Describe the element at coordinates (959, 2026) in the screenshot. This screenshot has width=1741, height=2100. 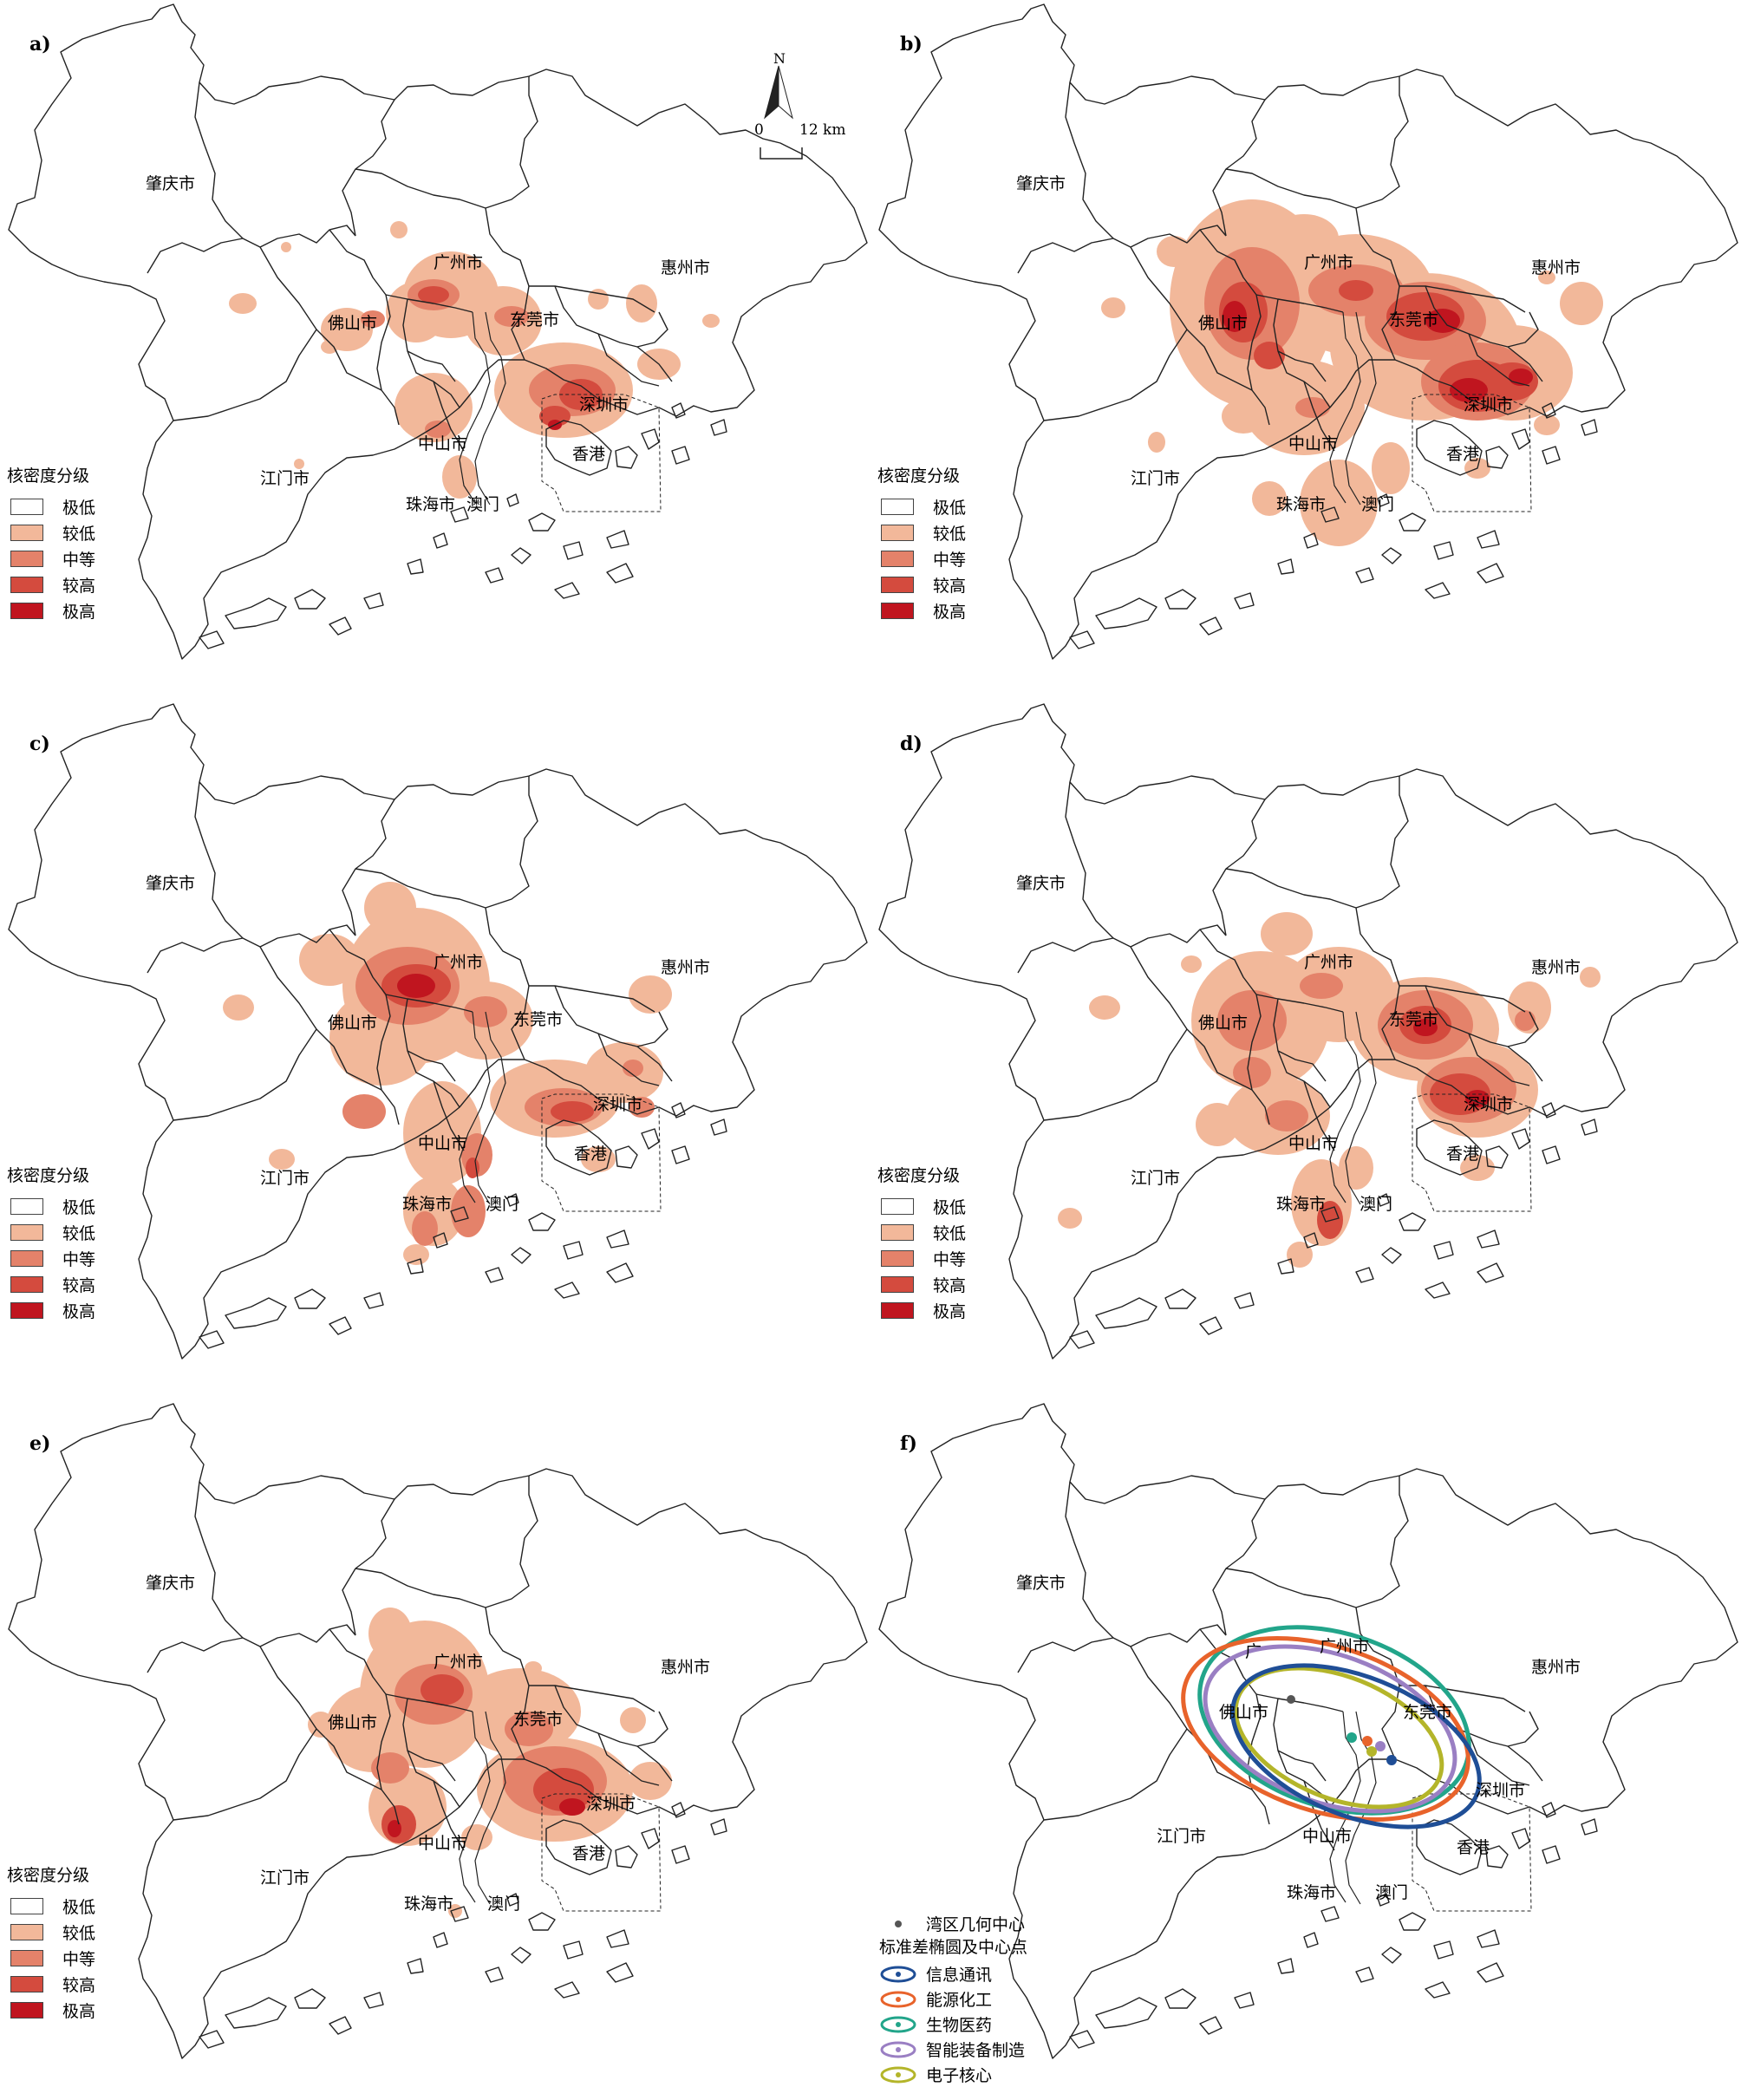
I see `legend-label: 生物医药` at that location.